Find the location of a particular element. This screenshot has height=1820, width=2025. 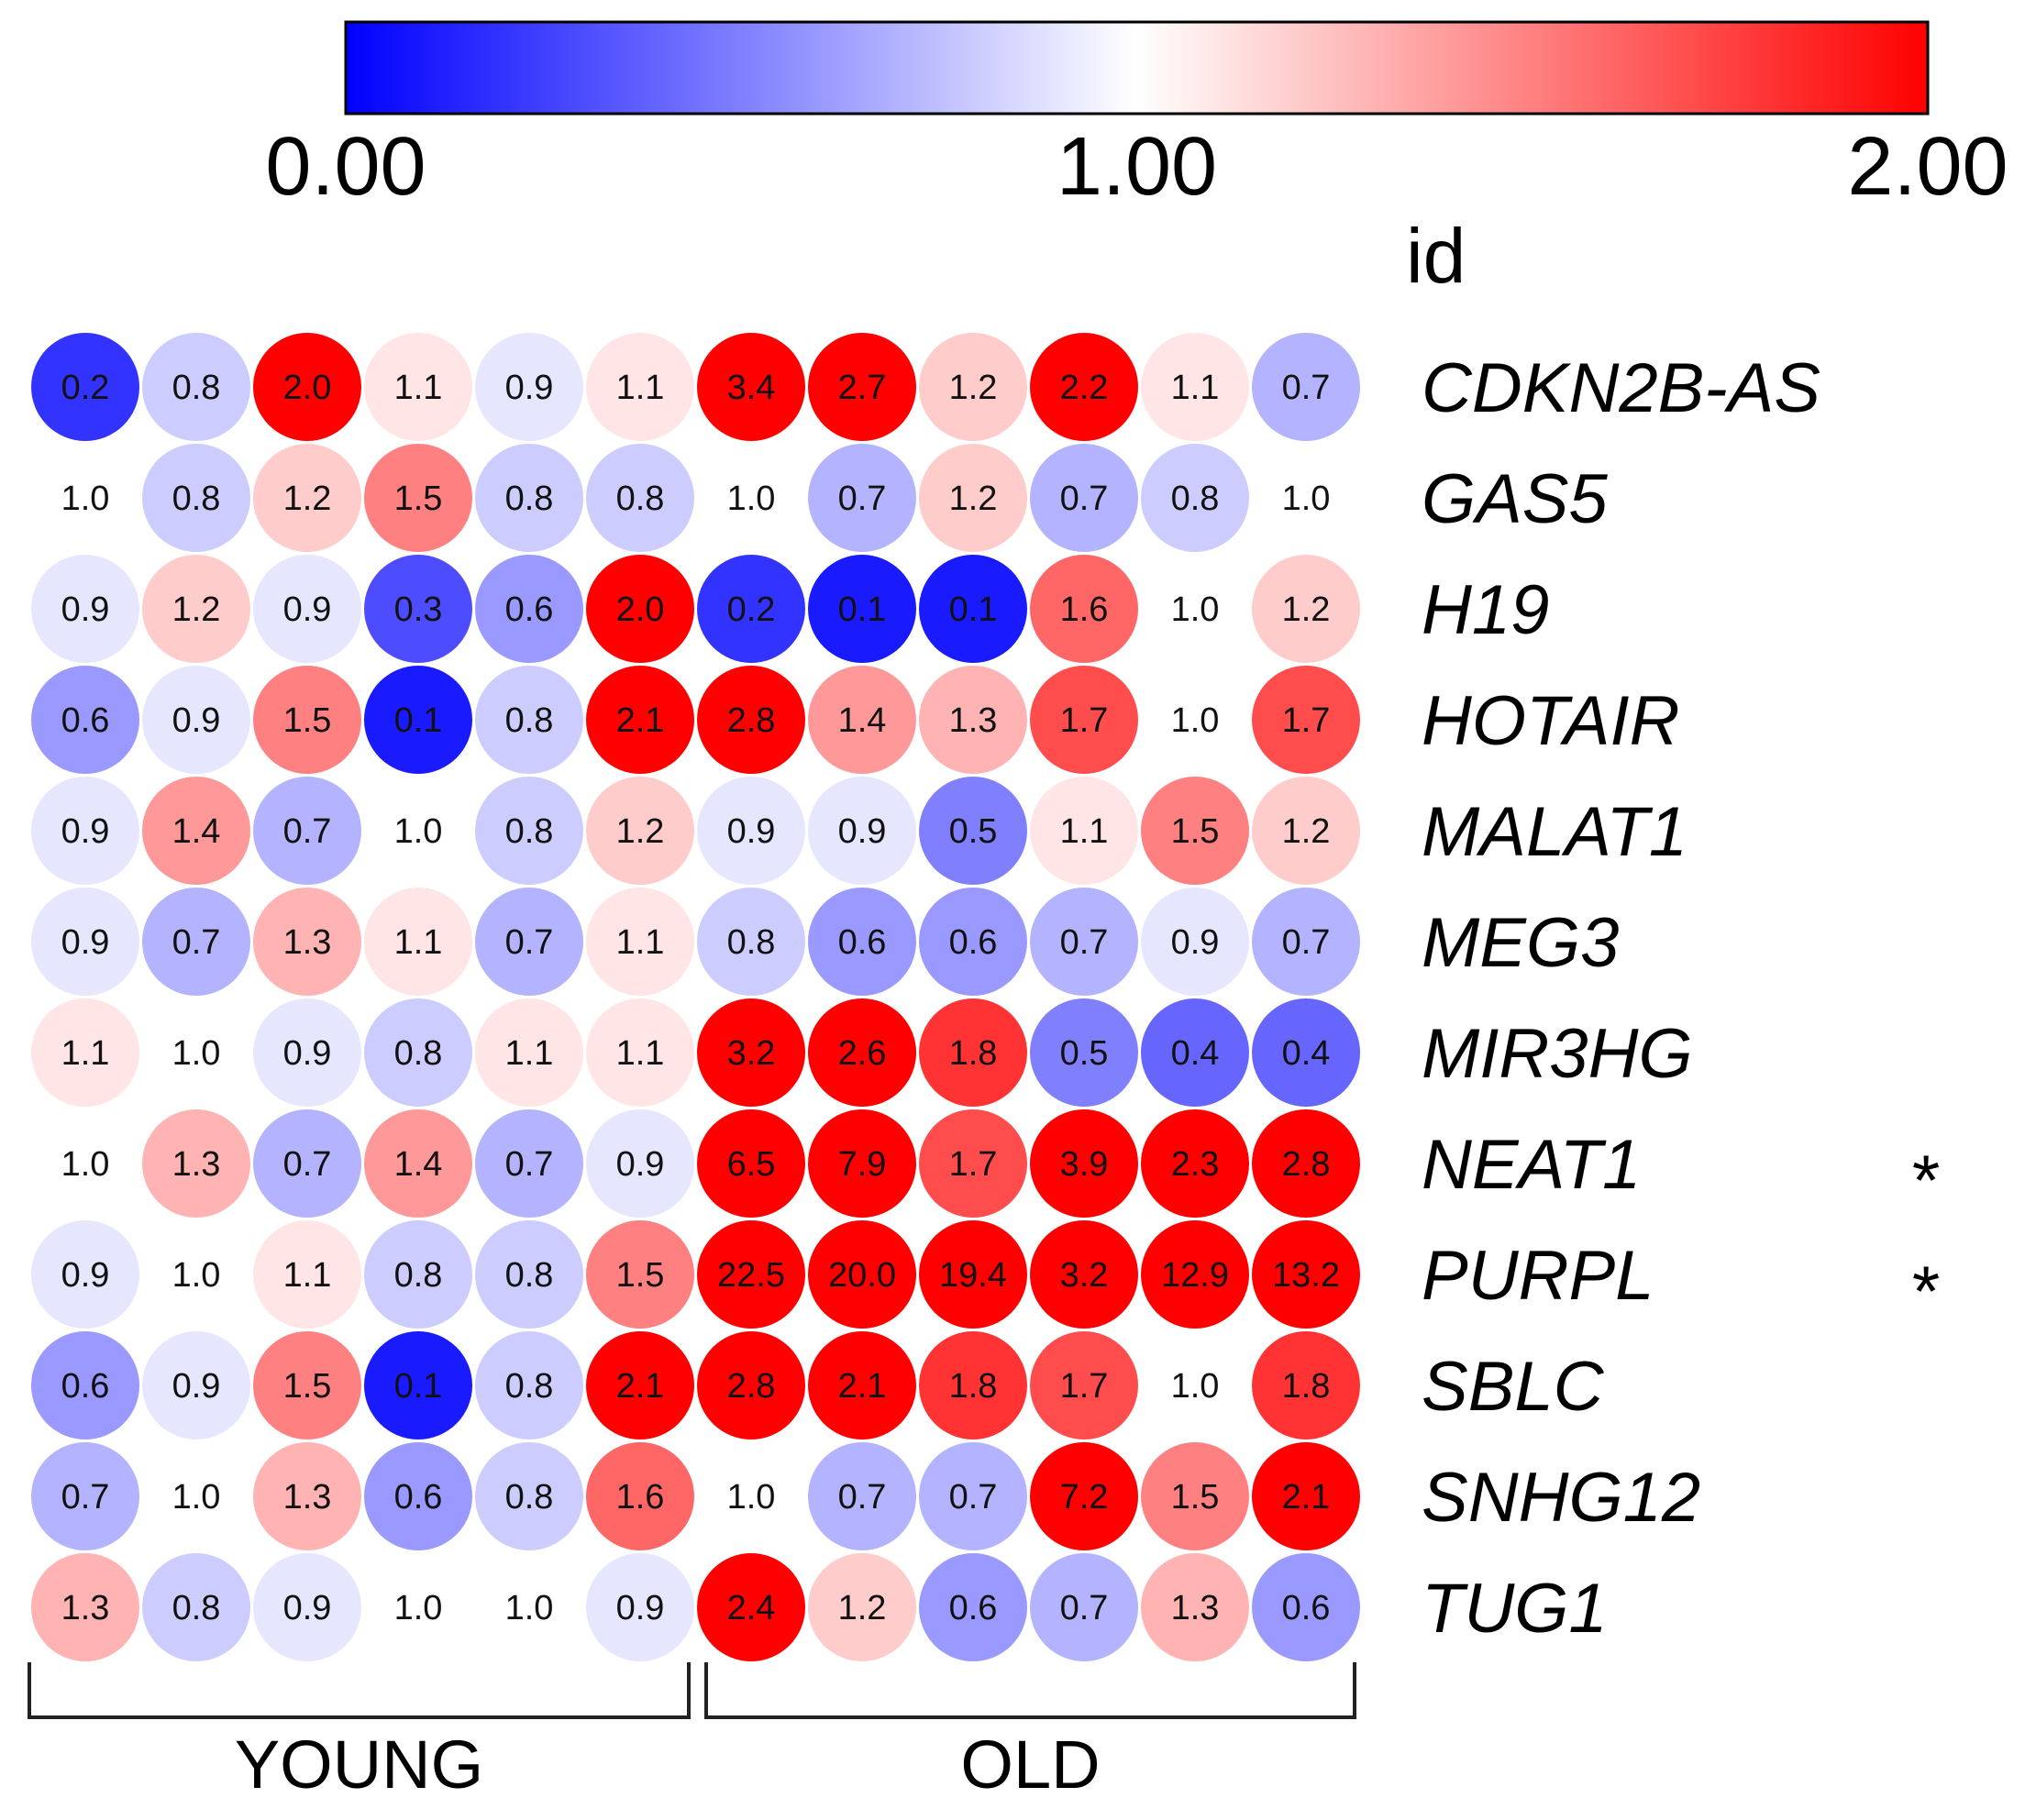

row-label: SNHG12 is located at coordinates (1561, 1498).